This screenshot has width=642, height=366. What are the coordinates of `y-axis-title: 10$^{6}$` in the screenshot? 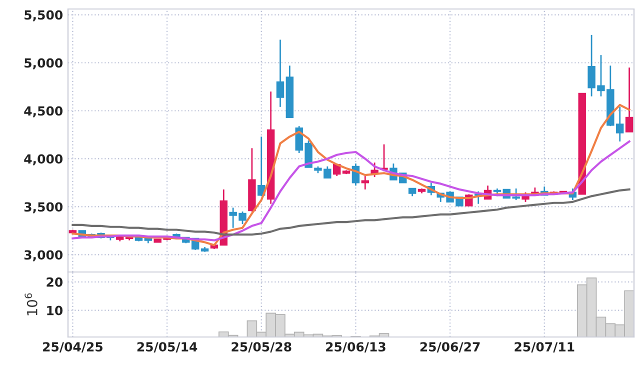 It's located at (31, 304).